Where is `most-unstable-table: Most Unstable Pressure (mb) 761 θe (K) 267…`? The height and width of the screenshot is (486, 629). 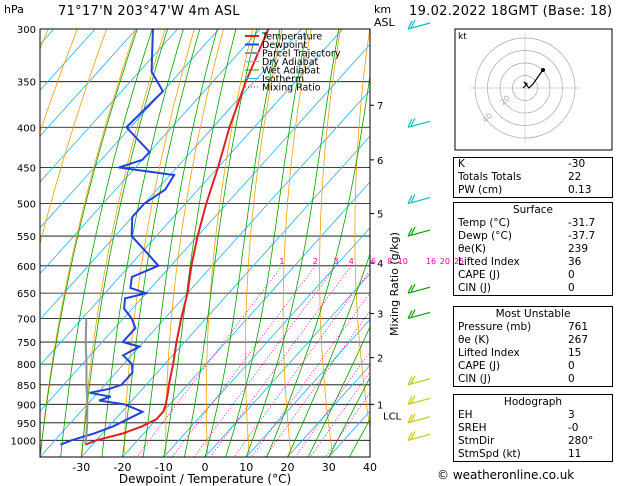 most-unstable-table: Most Unstable Pressure (mb) 761 θe (K) 267… is located at coordinates (533, 346).